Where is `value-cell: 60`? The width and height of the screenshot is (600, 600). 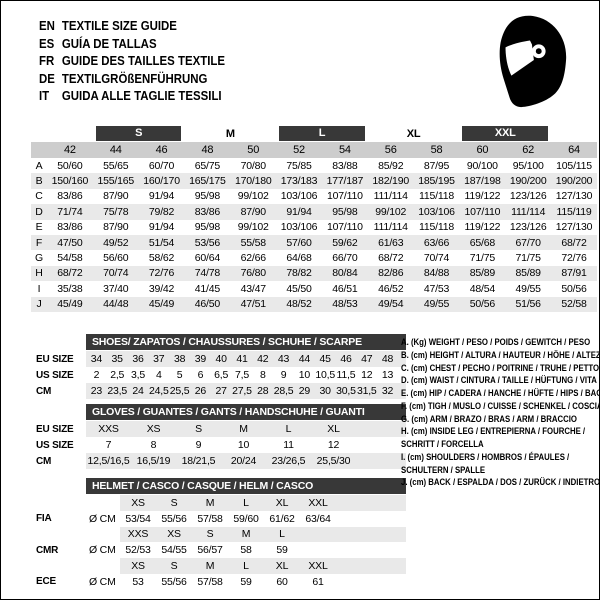
value-cell: 60 is located at coordinates (282, 581).